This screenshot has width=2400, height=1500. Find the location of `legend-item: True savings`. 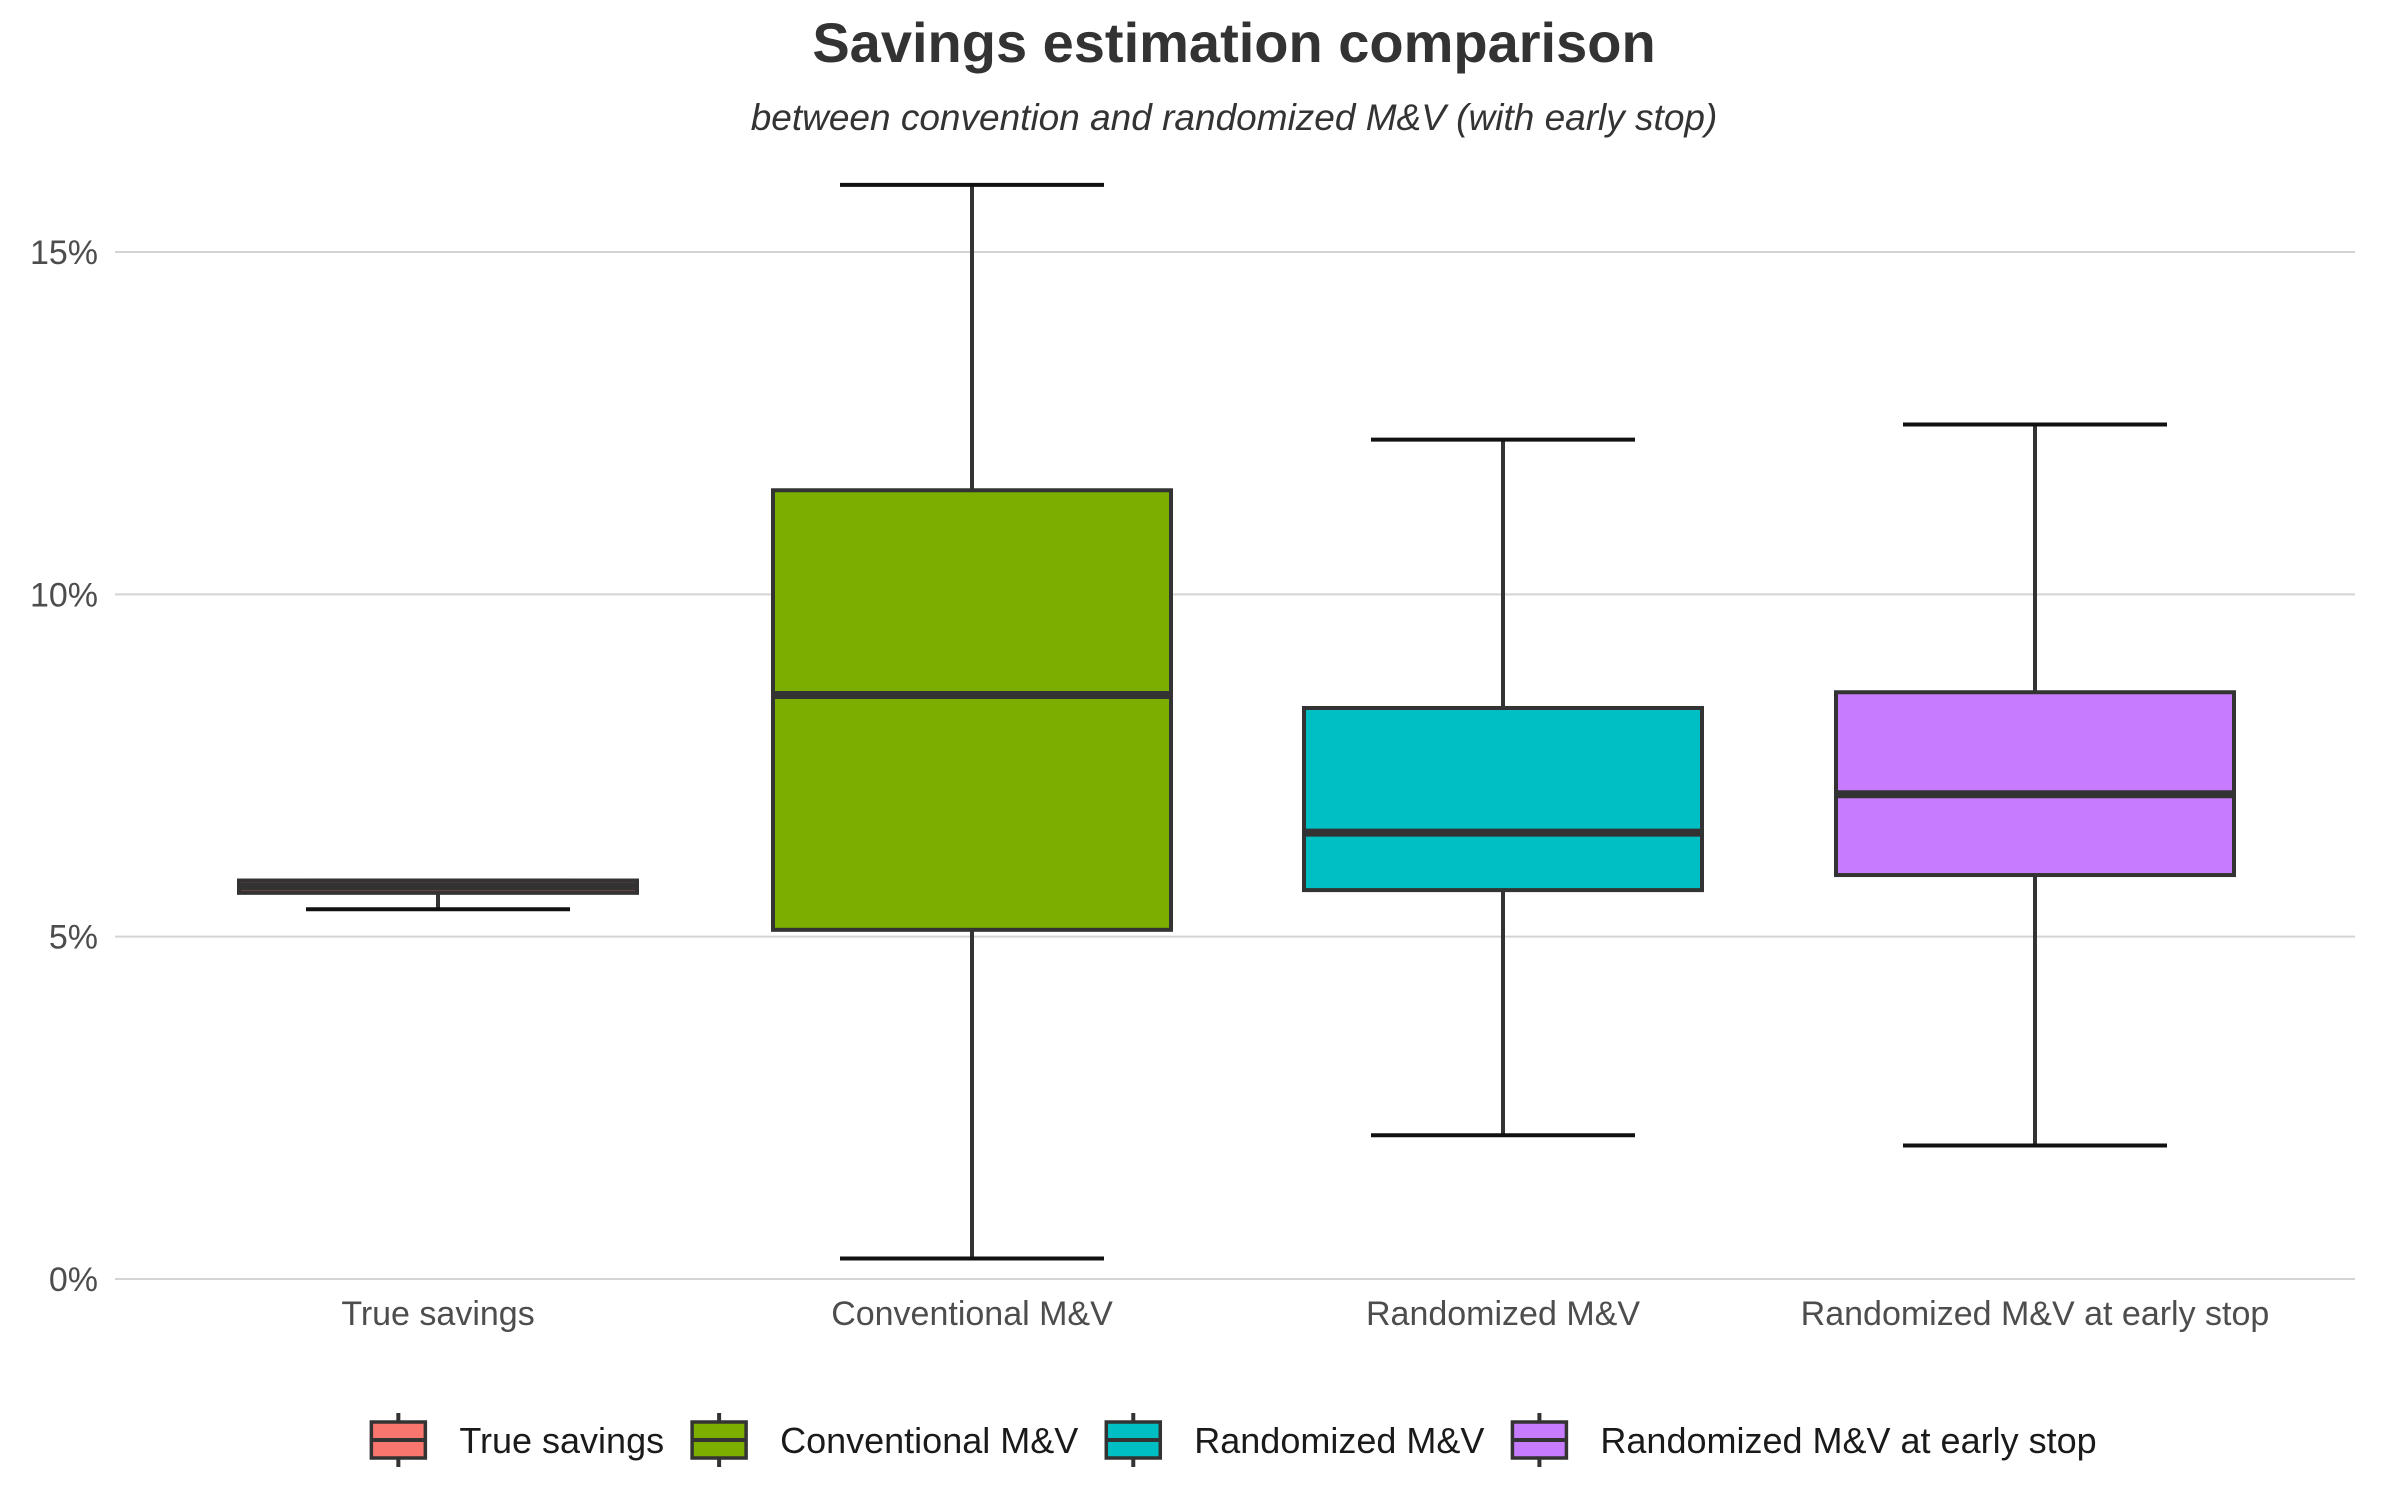

legend-item: True savings is located at coordinates (516, 1440).